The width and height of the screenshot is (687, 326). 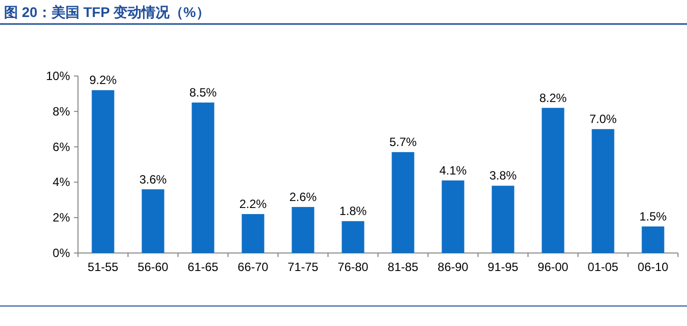 What do you see at coordinates (553, 267) in the screenshot?
I see `x-tick-label: 96-00` at bounding box center [553, 267].